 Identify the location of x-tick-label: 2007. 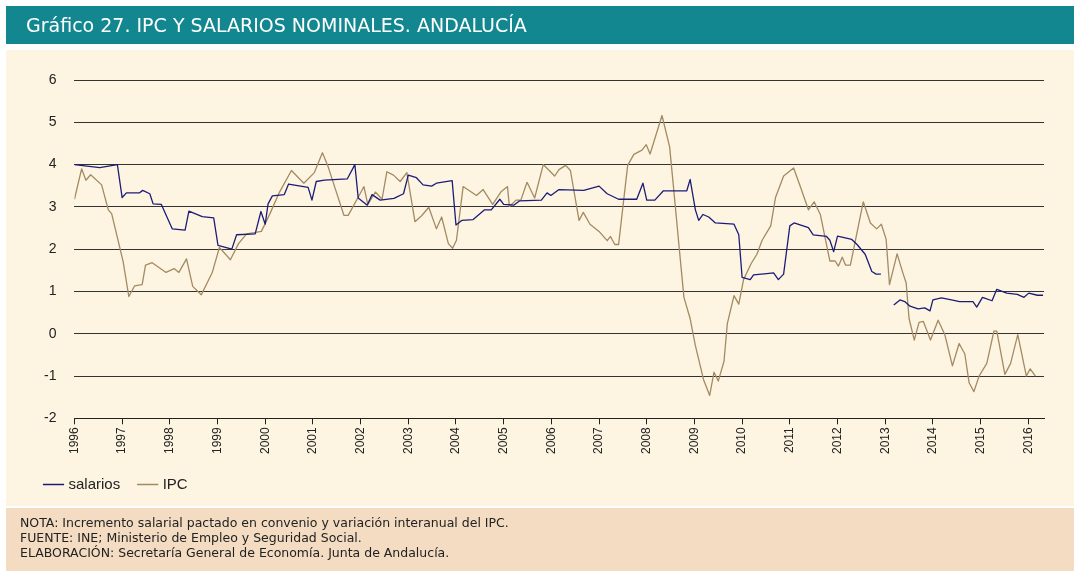
(598, 440).